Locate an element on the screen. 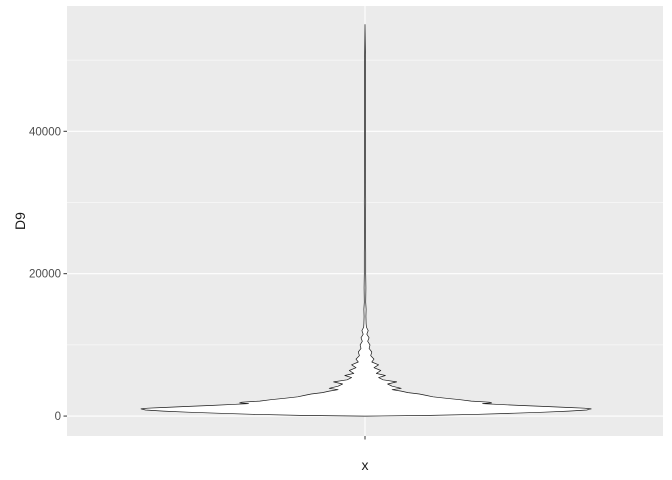 This screenshot has height=480, width=672. y-axis-title: D9 is located at coordinates (20, 221).